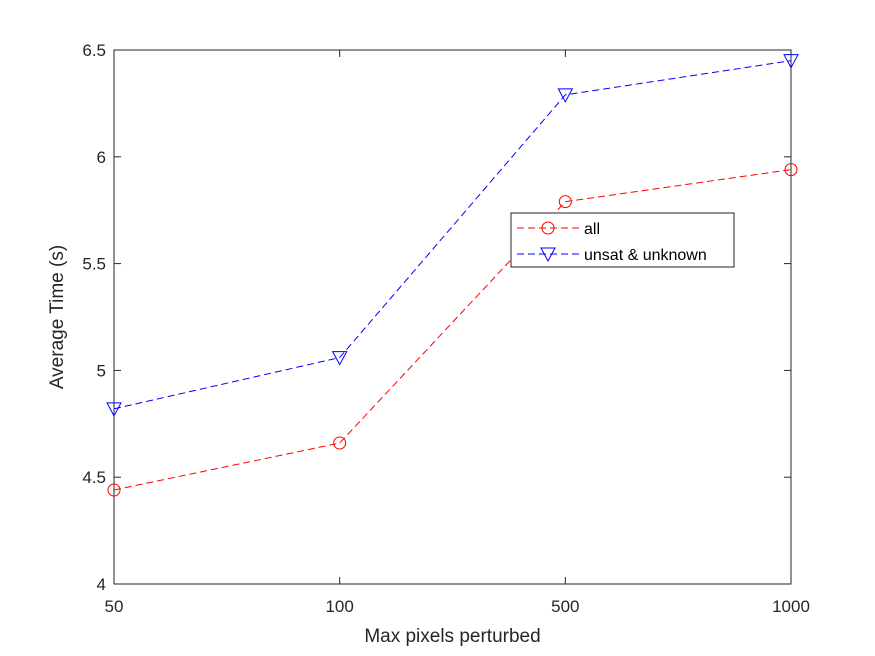  I want to click on y-tick-label: 5.5, so click(94, 264).